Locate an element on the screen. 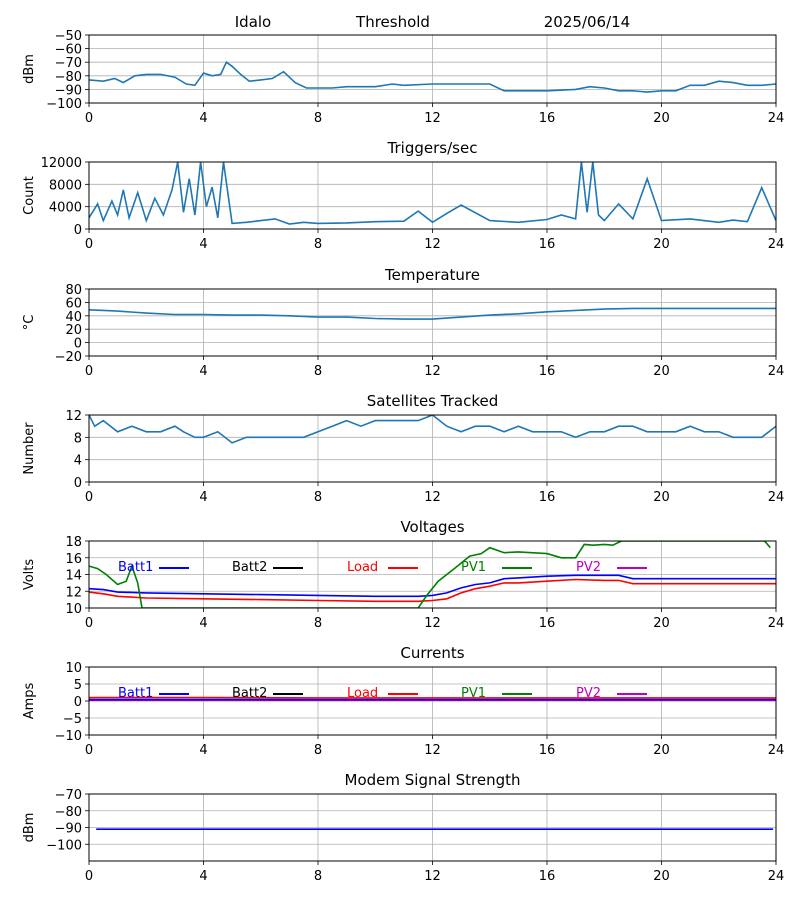  y-tick-label: 80 is located at coordinates (73, 290).